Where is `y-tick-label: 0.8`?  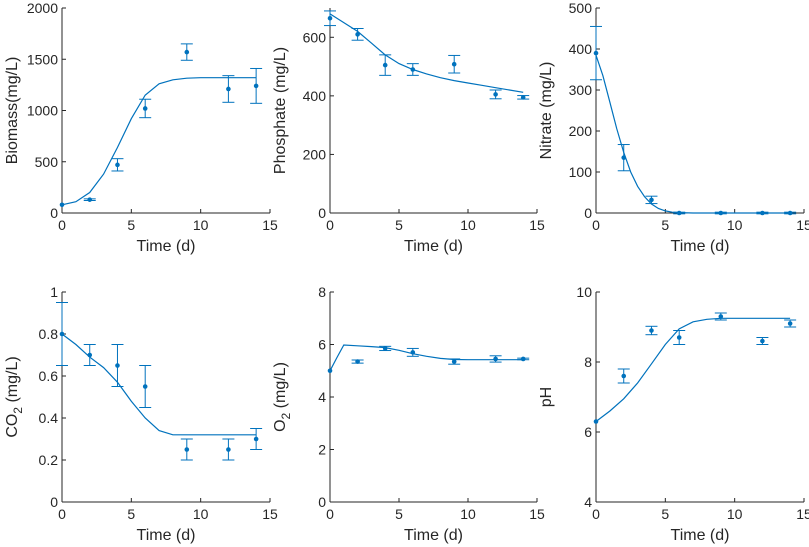 y-tick-label: 0.8 is located at coordinates (49, 334).